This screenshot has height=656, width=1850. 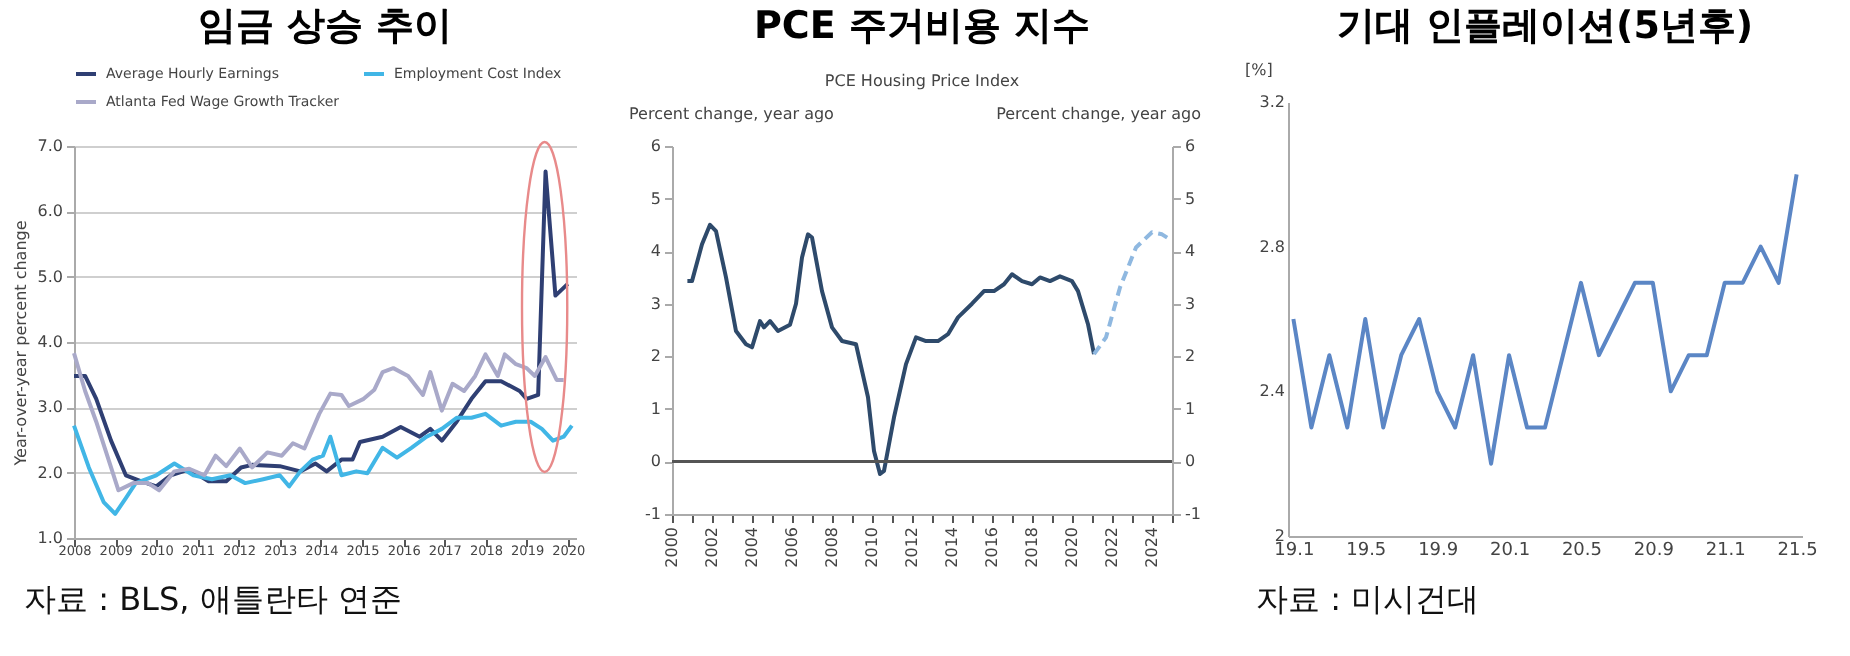 I want to click on x-tick-label: 2012, so click(x=912, y=547).